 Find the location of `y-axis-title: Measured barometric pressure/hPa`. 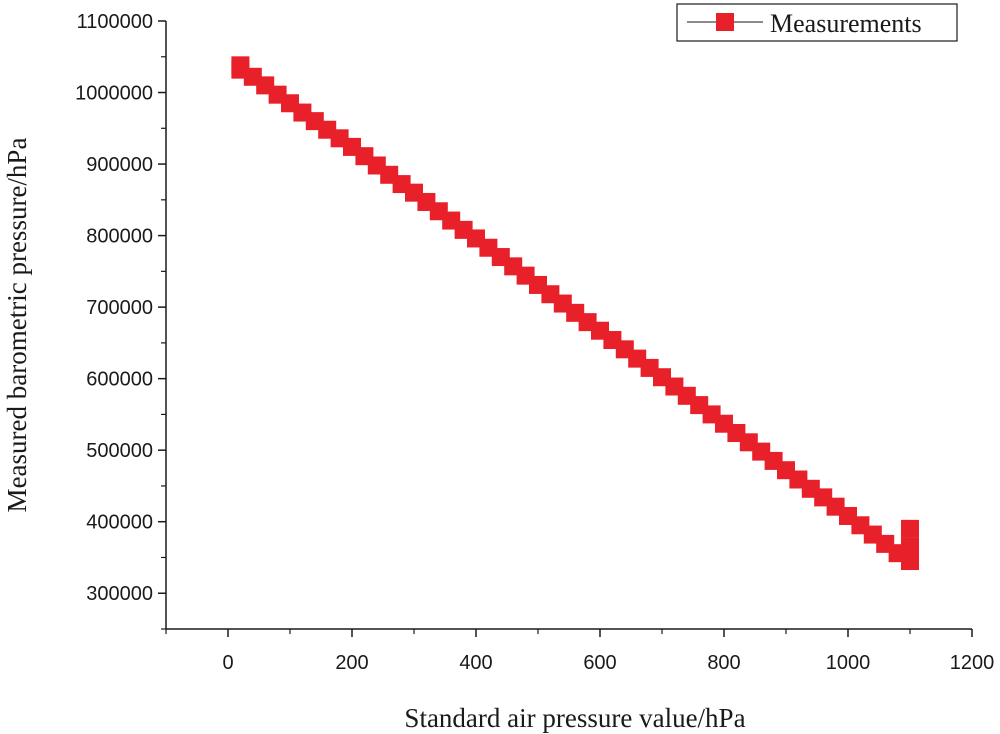

y-axis-title: Measured barometric pressure/hPa is located at coordinates (17, 325).